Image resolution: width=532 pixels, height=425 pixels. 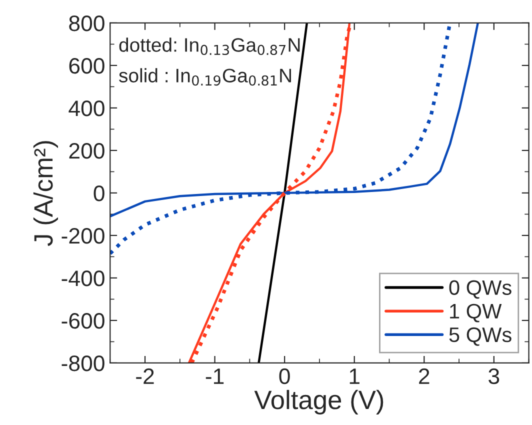 I want to click on x-axis-title: Voltage (V), so click(x=319, y=402).